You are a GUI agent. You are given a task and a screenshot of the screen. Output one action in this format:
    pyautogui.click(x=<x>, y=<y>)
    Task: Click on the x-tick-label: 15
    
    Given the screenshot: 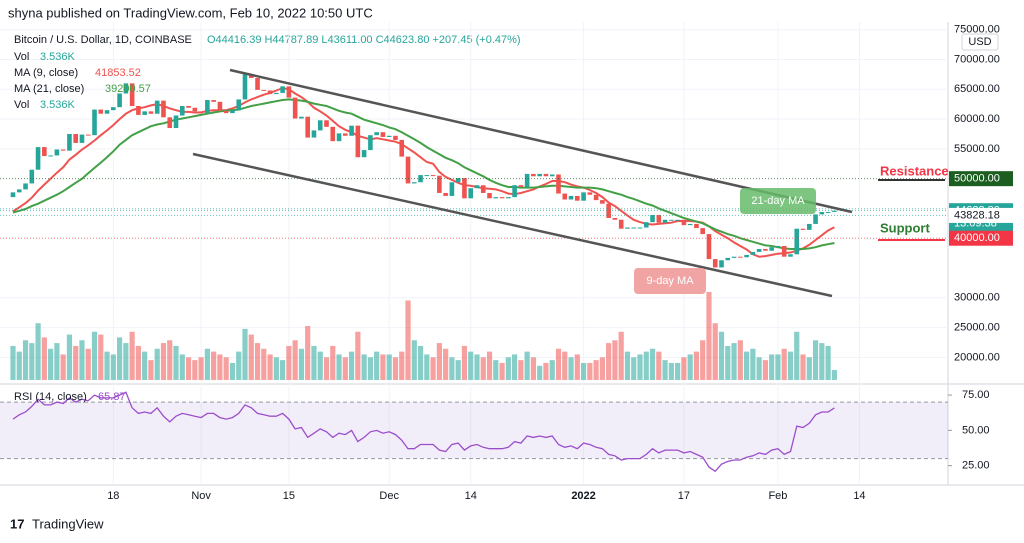 What is the action you would take?
    pyautogui.click(x=289, y=496)
    